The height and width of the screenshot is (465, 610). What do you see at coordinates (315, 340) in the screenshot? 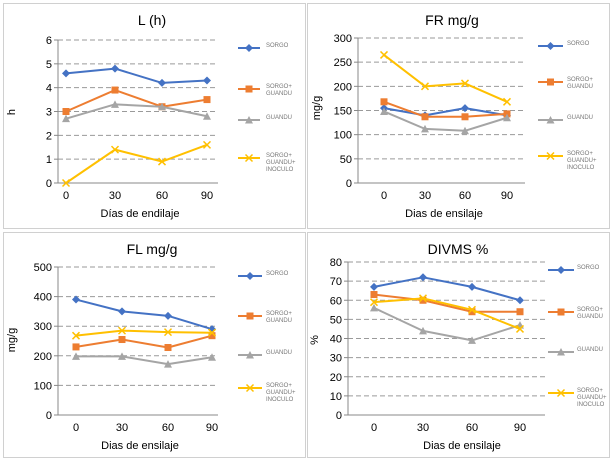
I see `y-axis-title: %` at bounding box center [315, 340].